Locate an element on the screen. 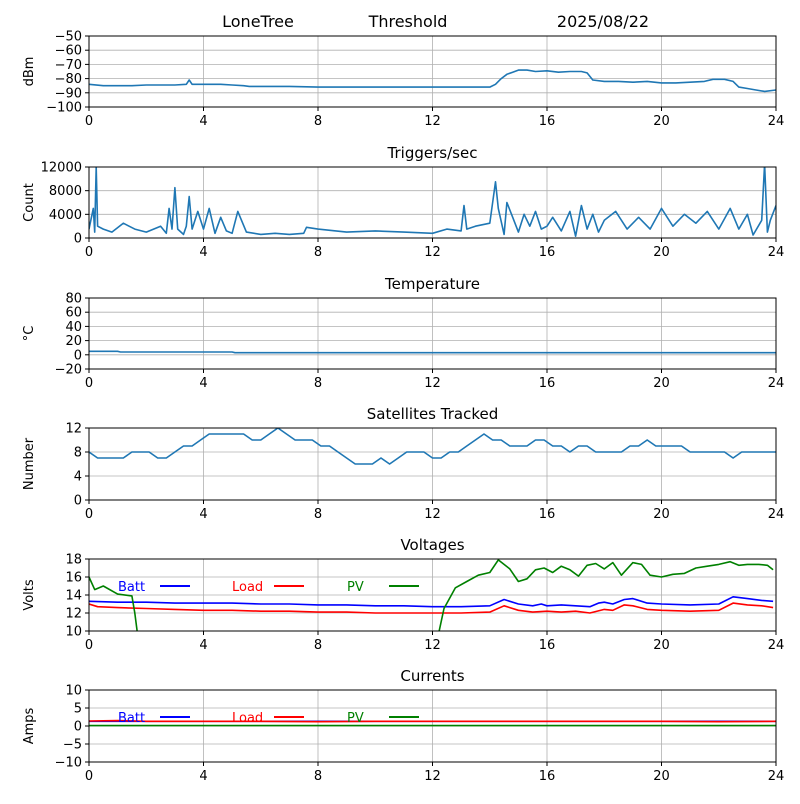 This screenshot has height=804, width=800. series-line-pv is located at coordinates (431, 595).